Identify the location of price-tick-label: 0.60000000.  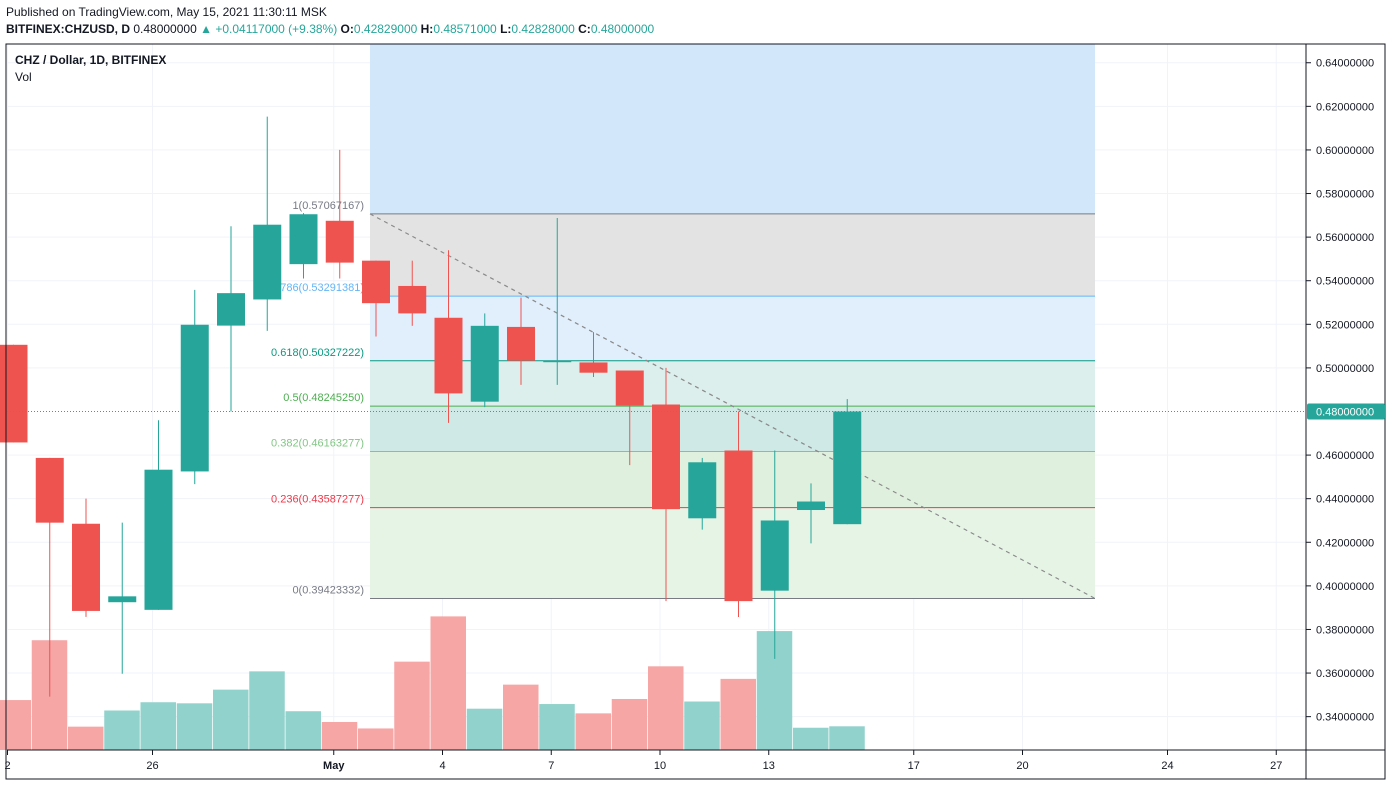
(1345, 151).